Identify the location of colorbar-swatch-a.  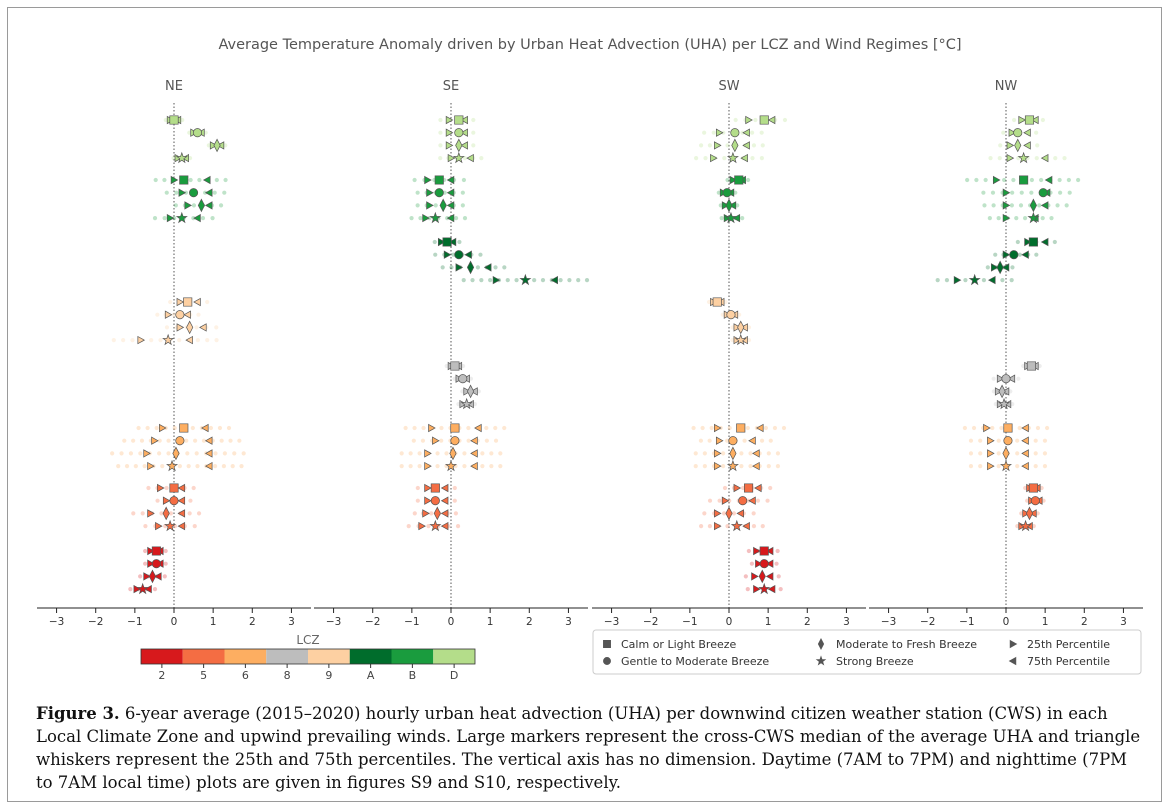
(370, 656).